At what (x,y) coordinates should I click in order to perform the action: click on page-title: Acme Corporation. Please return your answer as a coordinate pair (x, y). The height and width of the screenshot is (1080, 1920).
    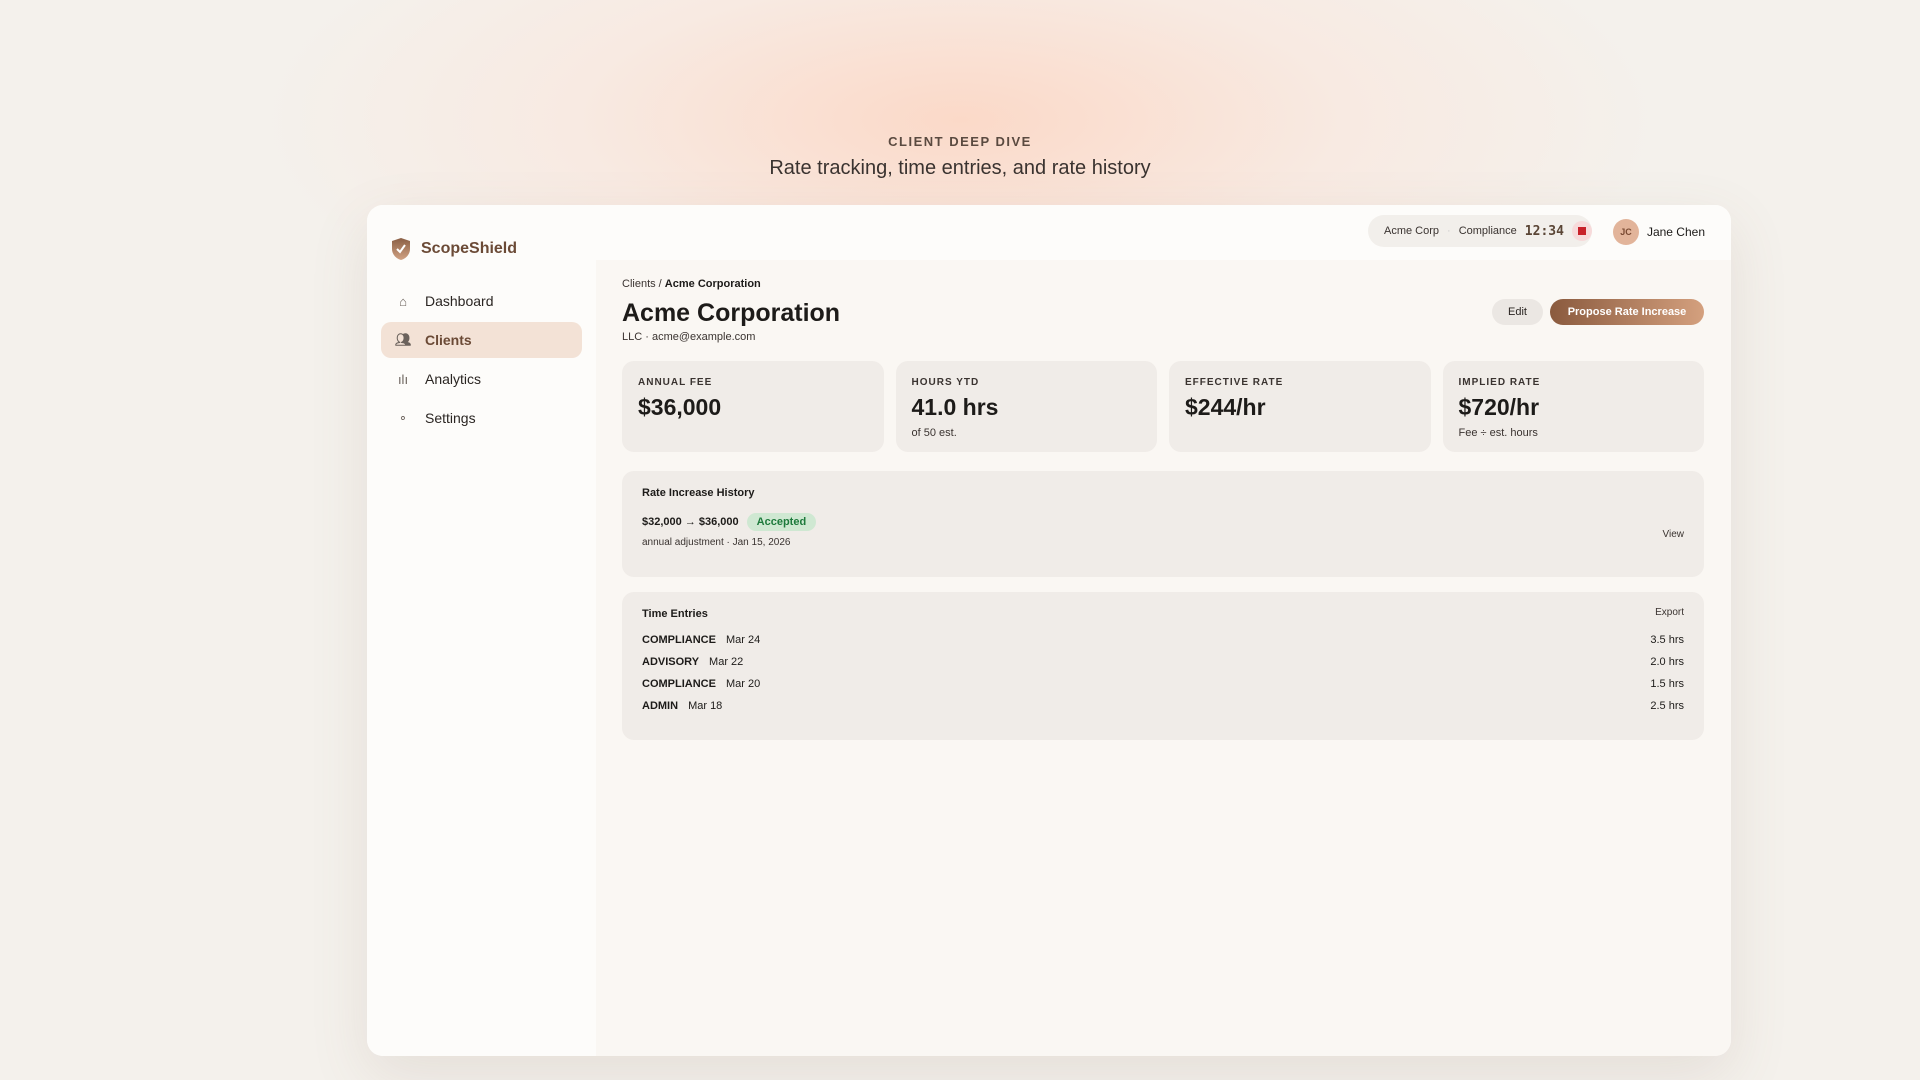
    Looking at the image, I should click on (731, 313).